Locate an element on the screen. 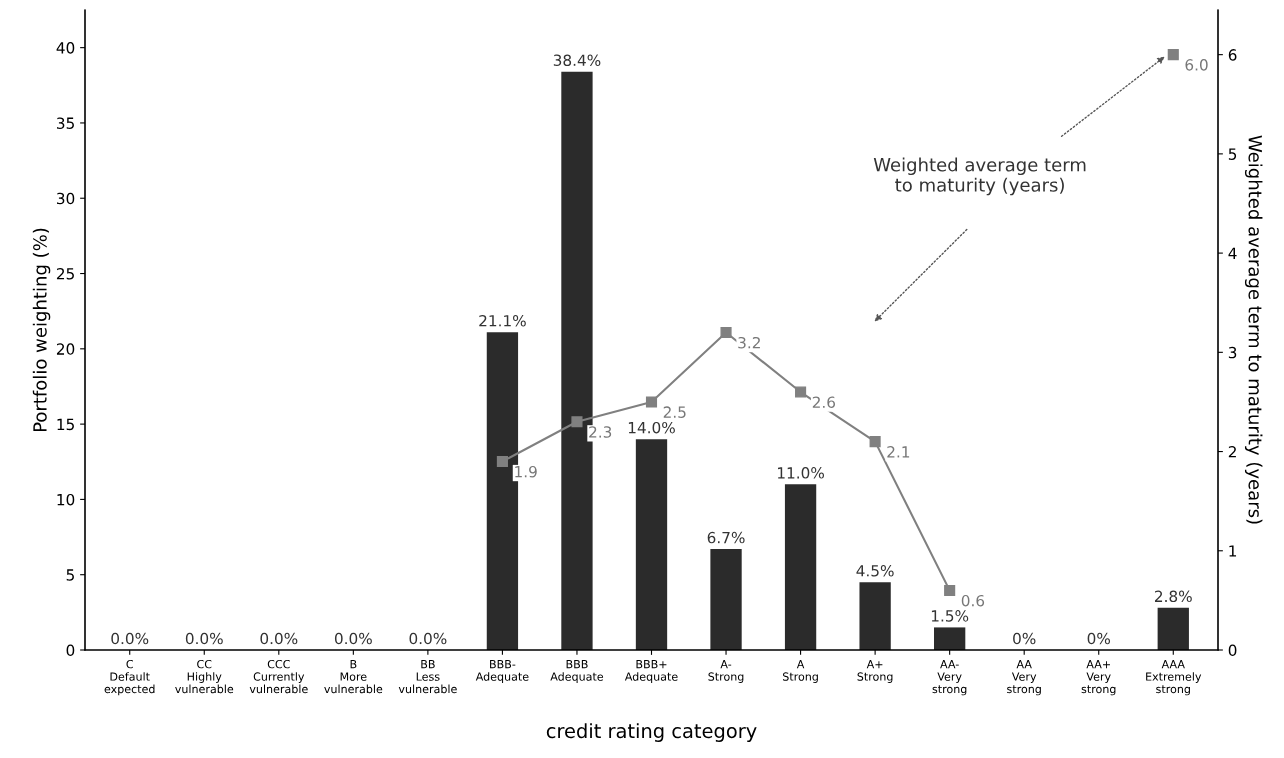  y-tick-label: 20 is located at coordinates (65, 349).